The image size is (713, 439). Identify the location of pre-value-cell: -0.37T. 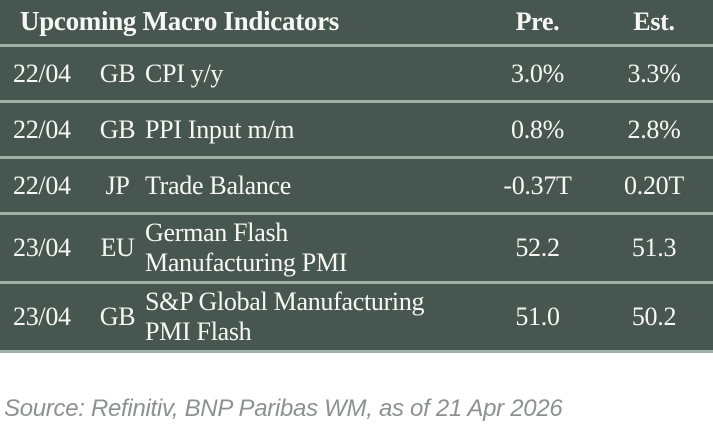
(537, 185).